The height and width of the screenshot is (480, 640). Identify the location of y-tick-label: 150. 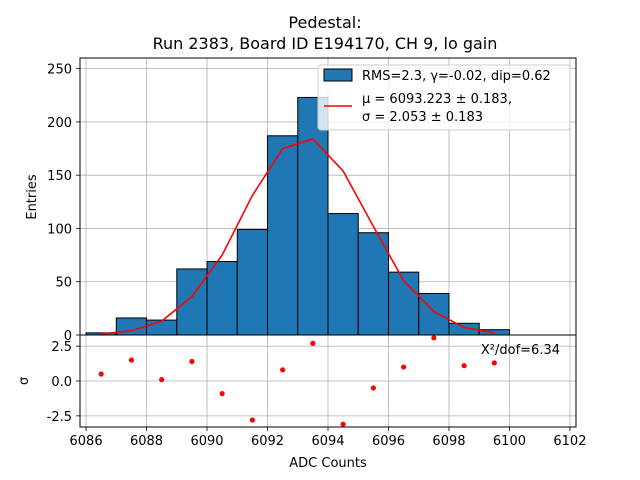
(59, 176).